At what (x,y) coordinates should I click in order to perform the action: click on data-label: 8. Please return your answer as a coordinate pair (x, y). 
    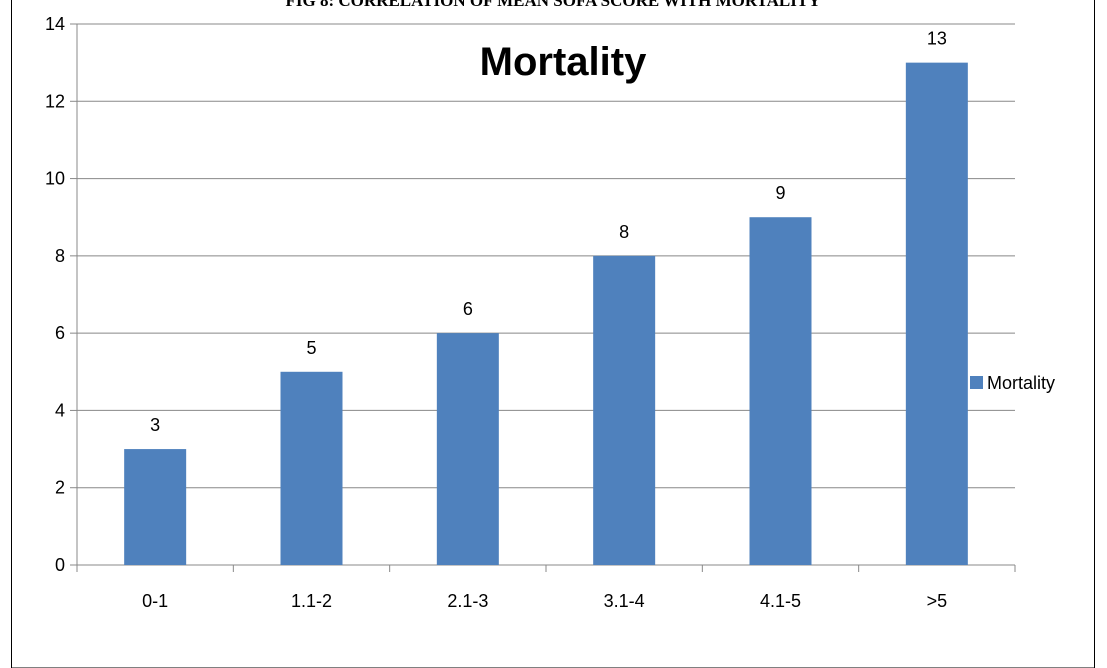
    Looking at the image, I should click on (624, 232).